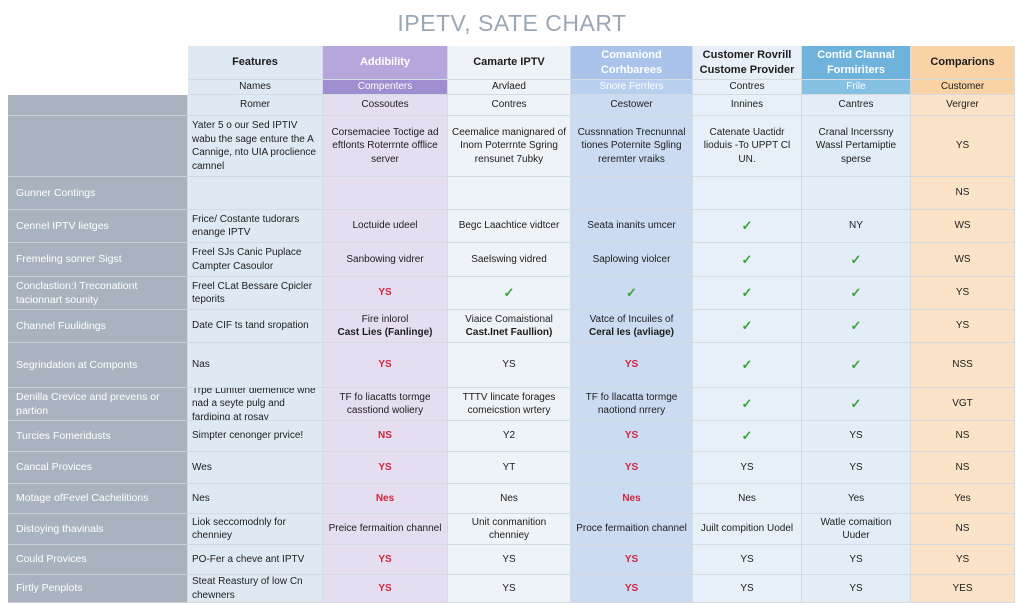  I want to click on table-cell: Proce fermaition channel, so click(632, 529).